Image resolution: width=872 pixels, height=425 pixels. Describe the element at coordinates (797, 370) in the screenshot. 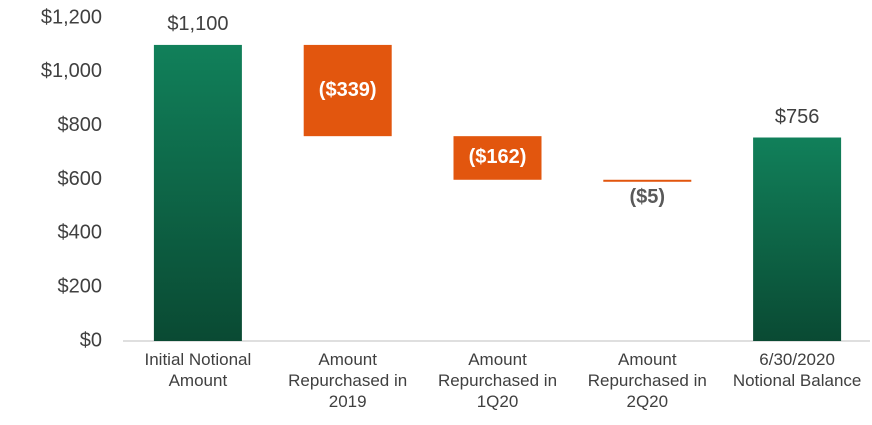

I see `x-tick-label: 6/30/2020 Notional Balance` at that location.